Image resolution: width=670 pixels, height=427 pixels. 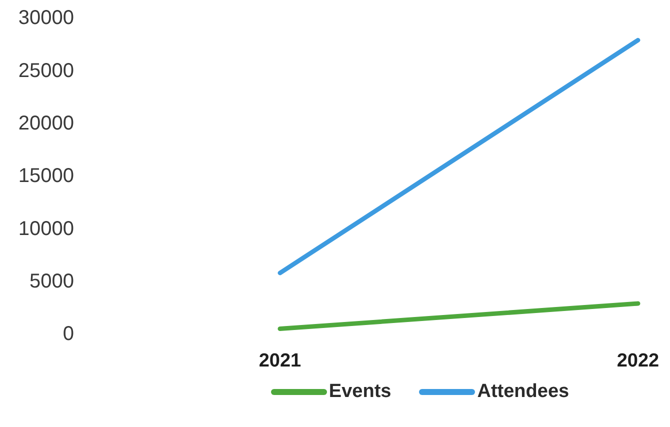 I want to click on y-tick-label: 5000, so click(x=52, y=281).